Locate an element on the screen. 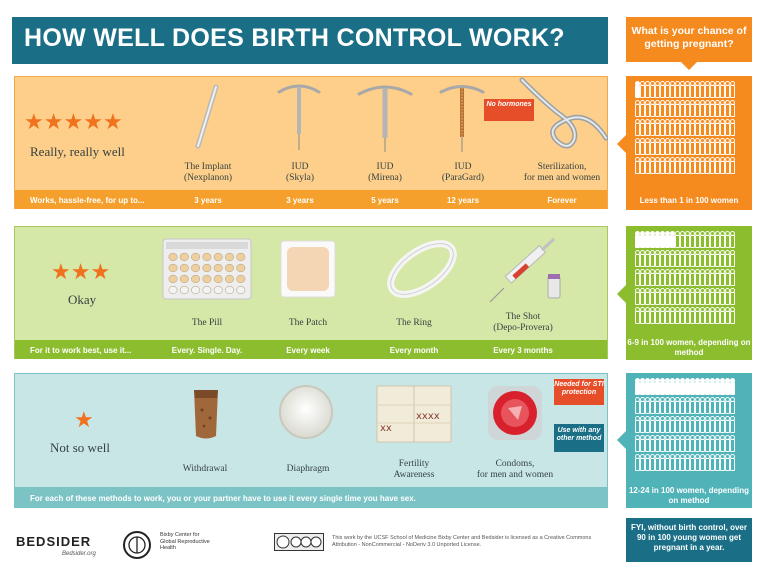  rating-label: Okay is located at coordinates (82, 299).